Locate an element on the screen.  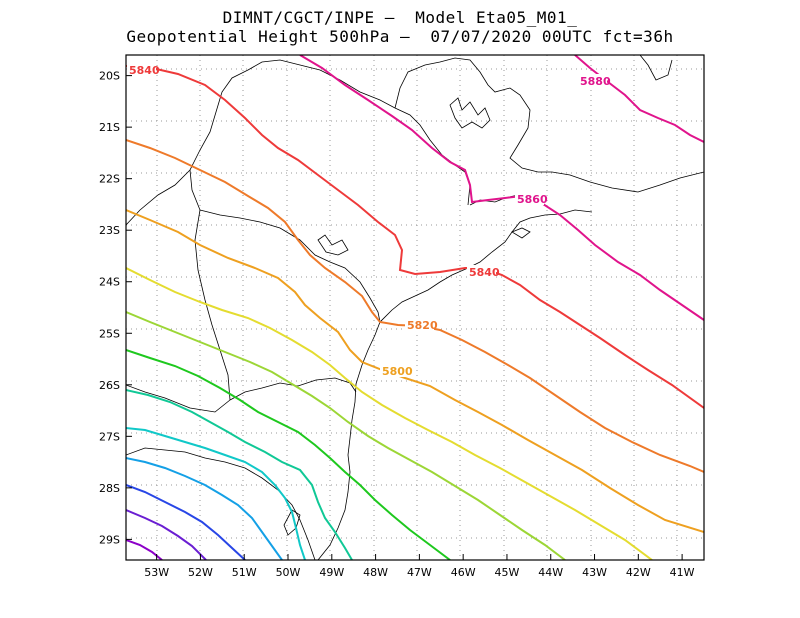
x-tick-label: 49W is located at coordinates (331, 572).